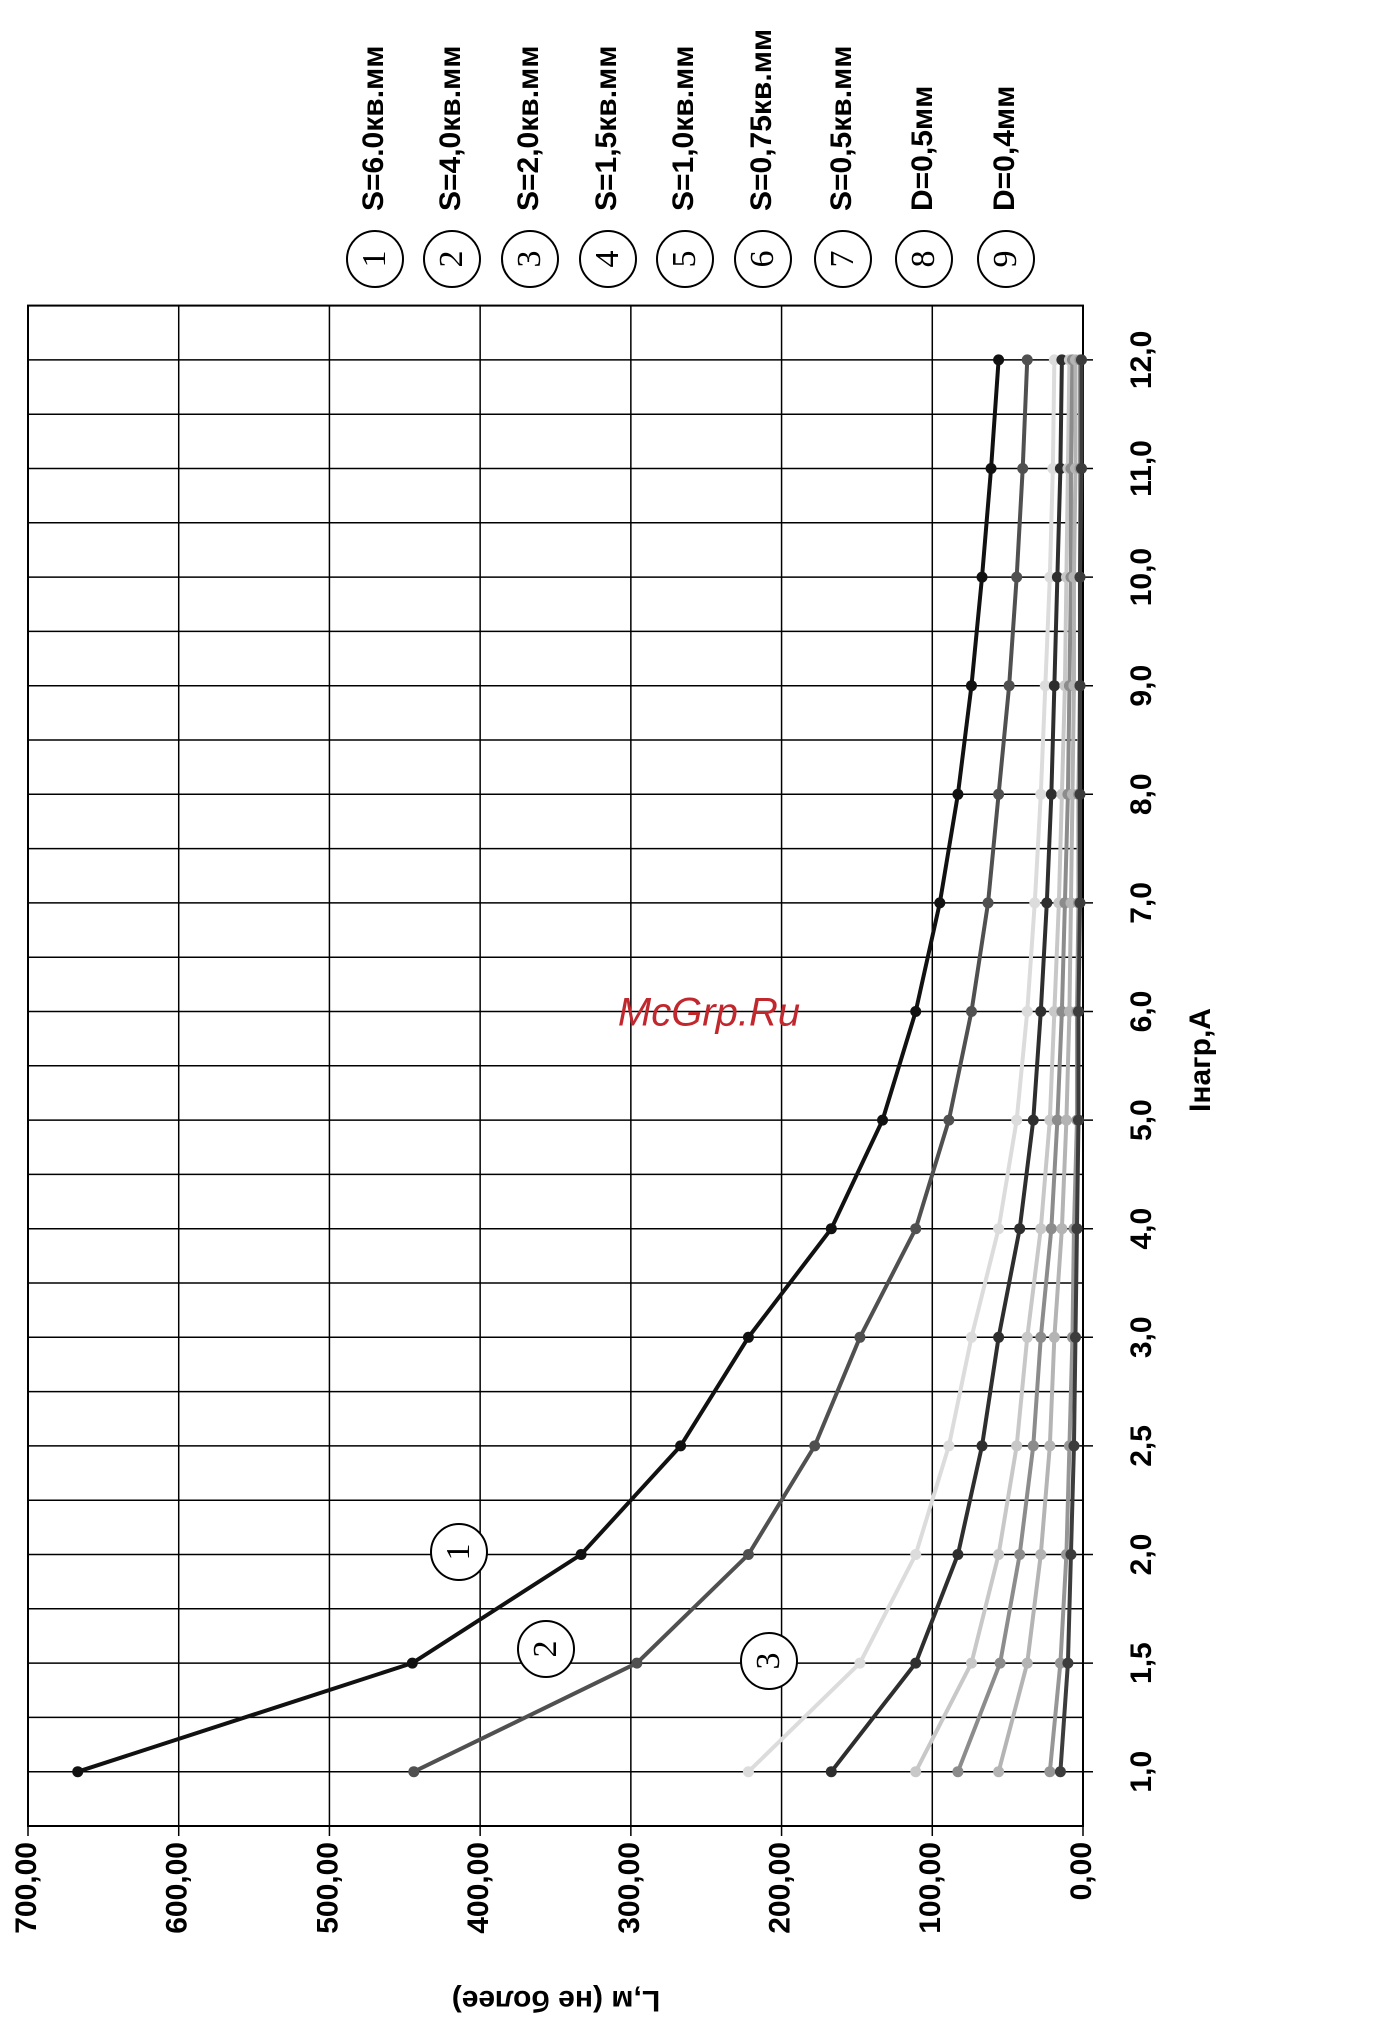 This screenshot has width=1396, height=2017. Describe the element at coordinates (923, 259) in the screenshot. I see `legend-number: 8` at that location.